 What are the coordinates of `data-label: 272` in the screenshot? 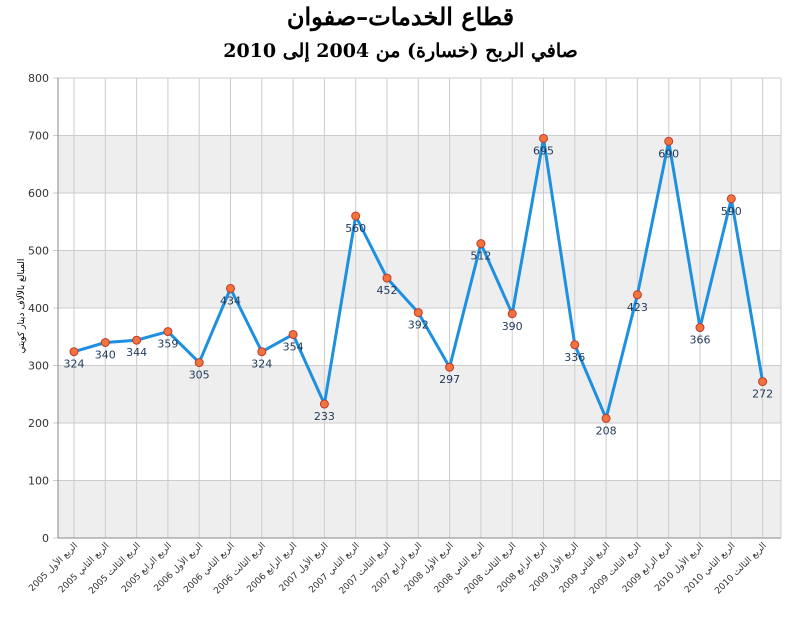 It's located at (762, 394).